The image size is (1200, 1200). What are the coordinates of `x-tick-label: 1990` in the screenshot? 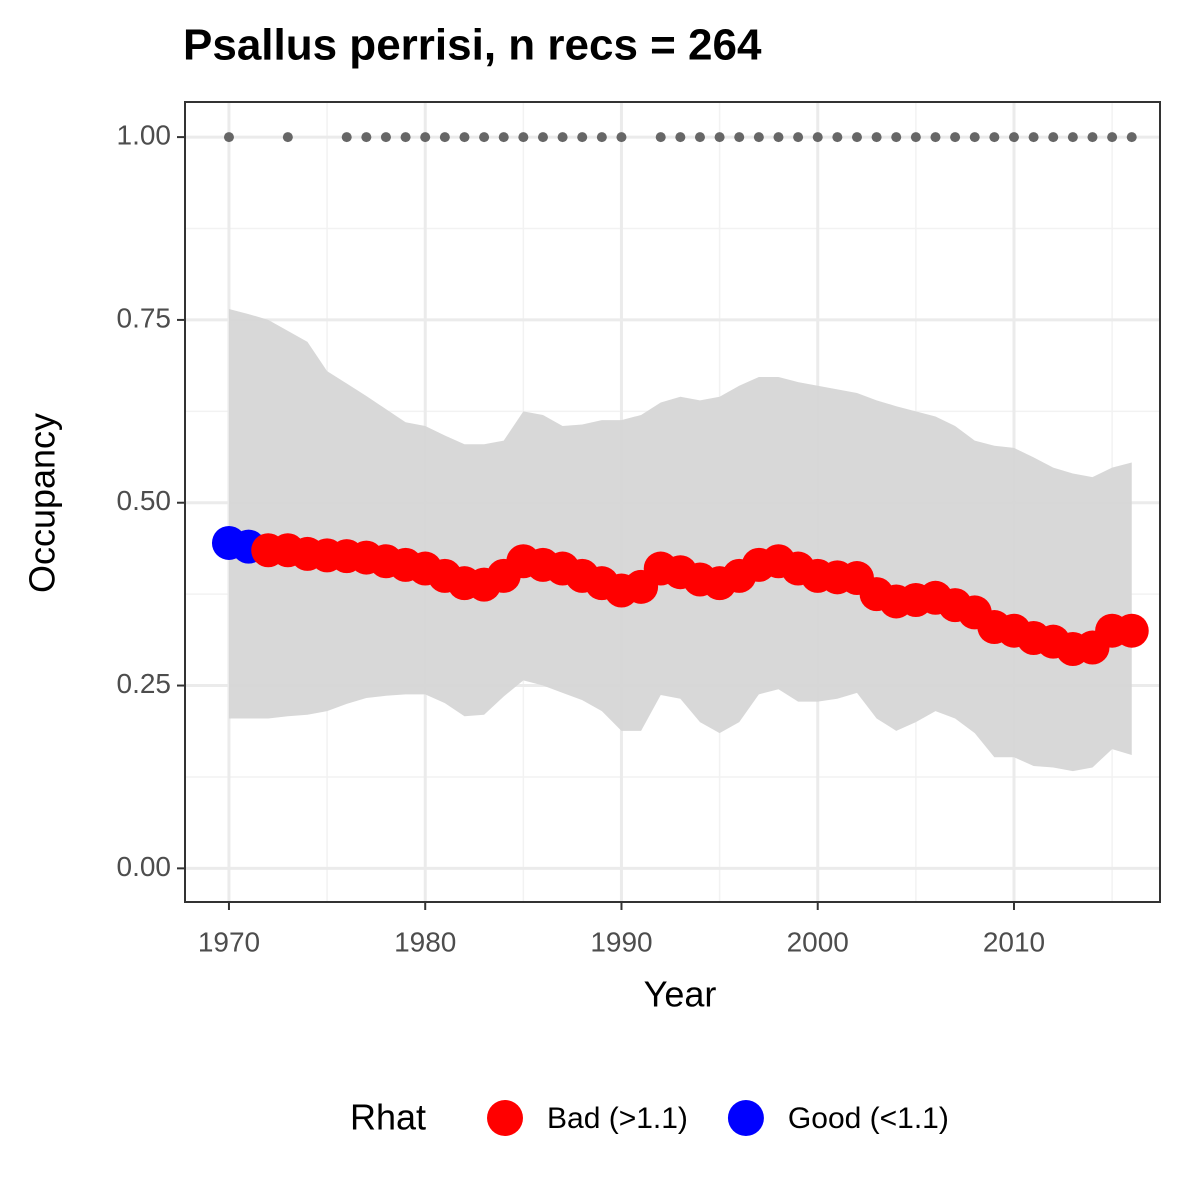 It's located at (621, 941).